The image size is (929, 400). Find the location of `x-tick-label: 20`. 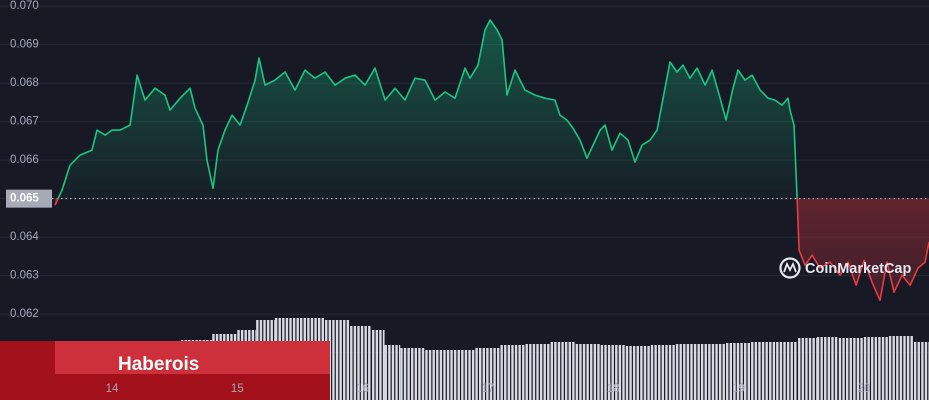

x-tick-label: 20 is located at coordinates (863, 389).